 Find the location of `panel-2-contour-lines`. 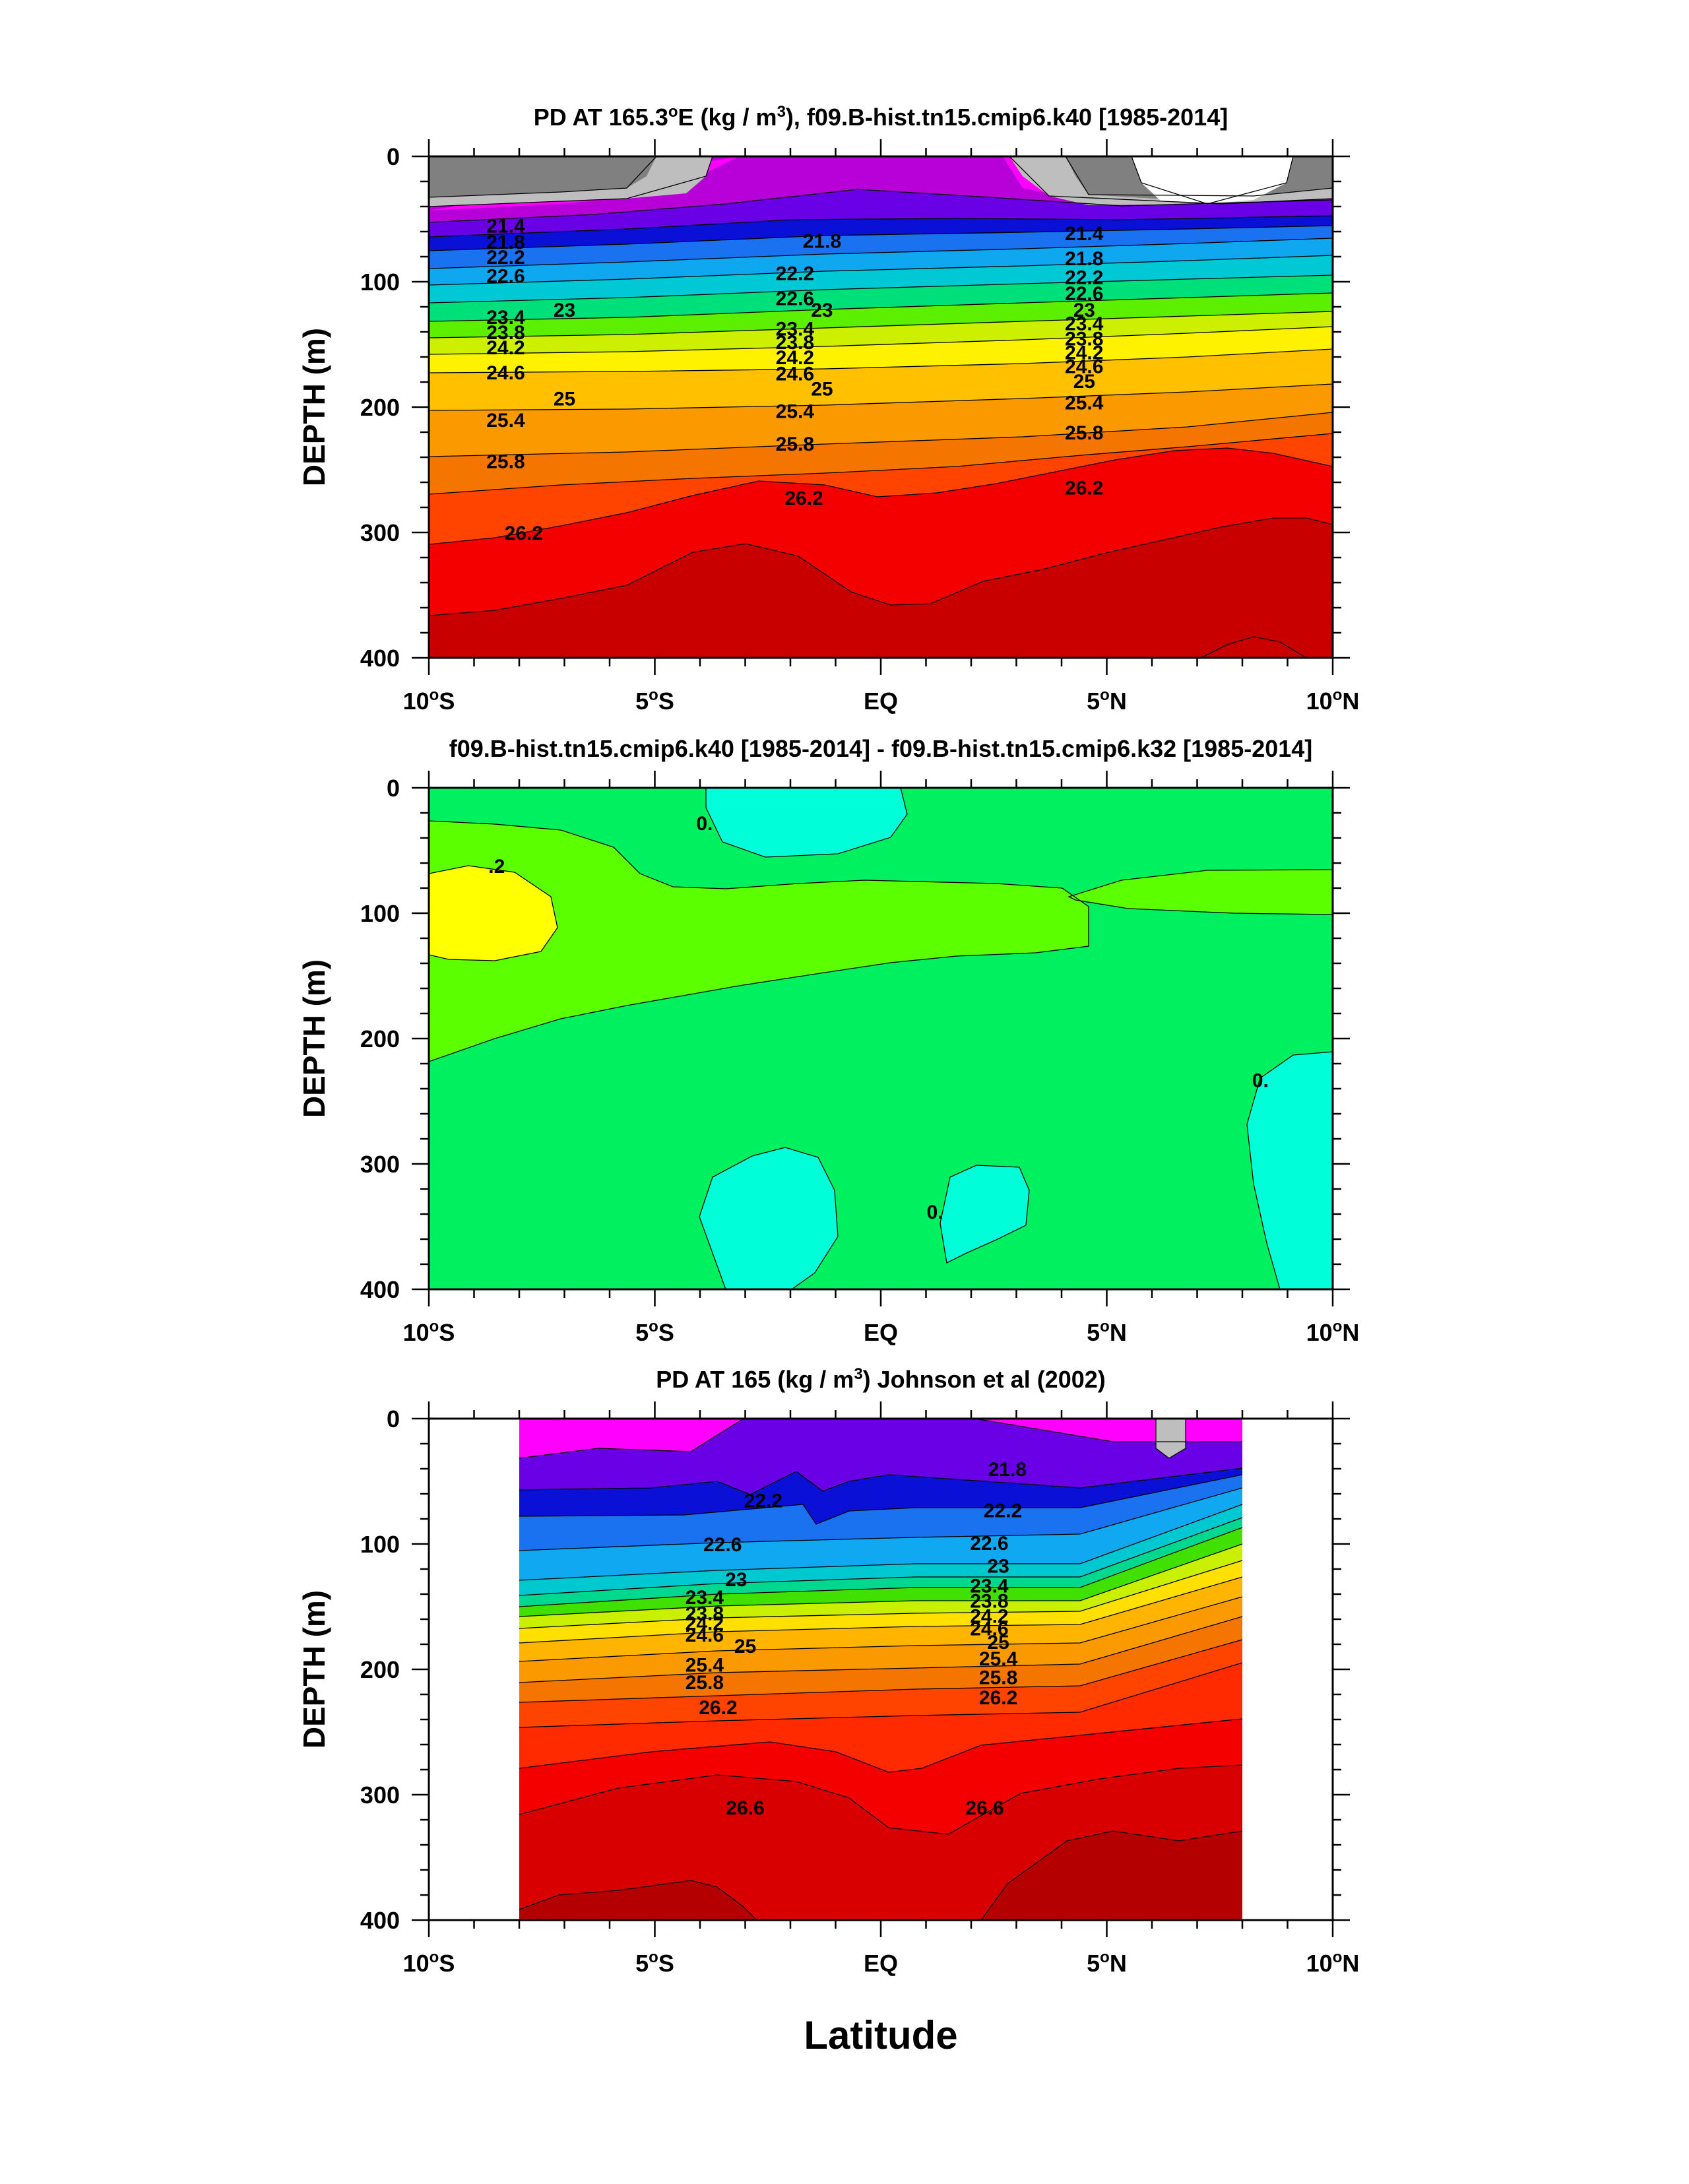

panel-2-contour-lines is located at coordinates (881, 1038).